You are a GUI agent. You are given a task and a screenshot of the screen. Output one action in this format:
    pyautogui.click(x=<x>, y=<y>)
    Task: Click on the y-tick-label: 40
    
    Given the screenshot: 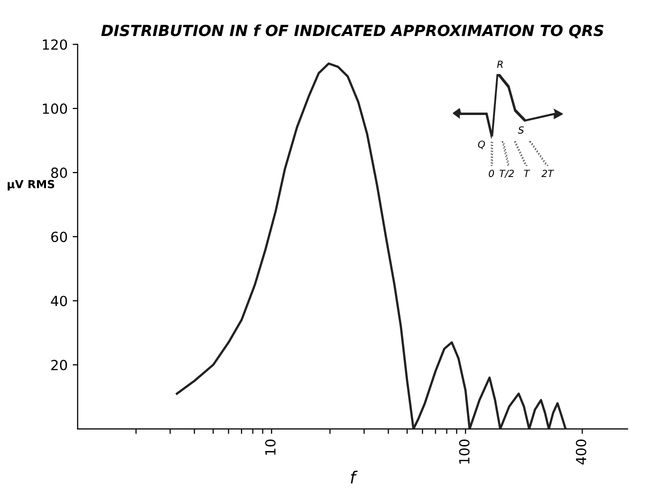 What is the action you would take?
    pyautogui.click(x=58, y=301)
    